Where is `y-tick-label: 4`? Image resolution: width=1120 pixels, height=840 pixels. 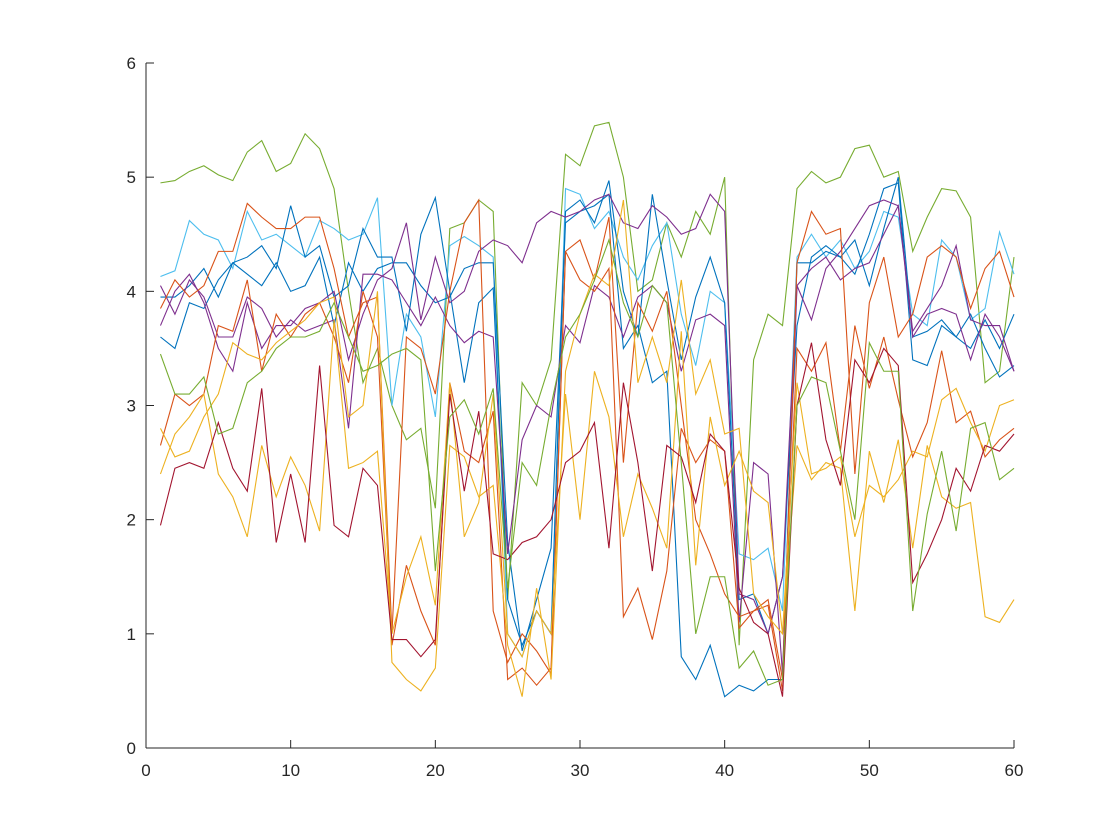 y-tick-label: 4 is located at coordinates (131, 291).